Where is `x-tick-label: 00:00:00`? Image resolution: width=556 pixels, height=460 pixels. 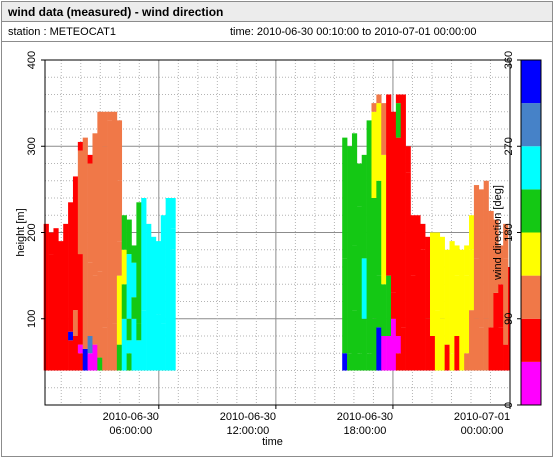
x-tick-label: 00:00:00 is located at coordinates (482, 431).